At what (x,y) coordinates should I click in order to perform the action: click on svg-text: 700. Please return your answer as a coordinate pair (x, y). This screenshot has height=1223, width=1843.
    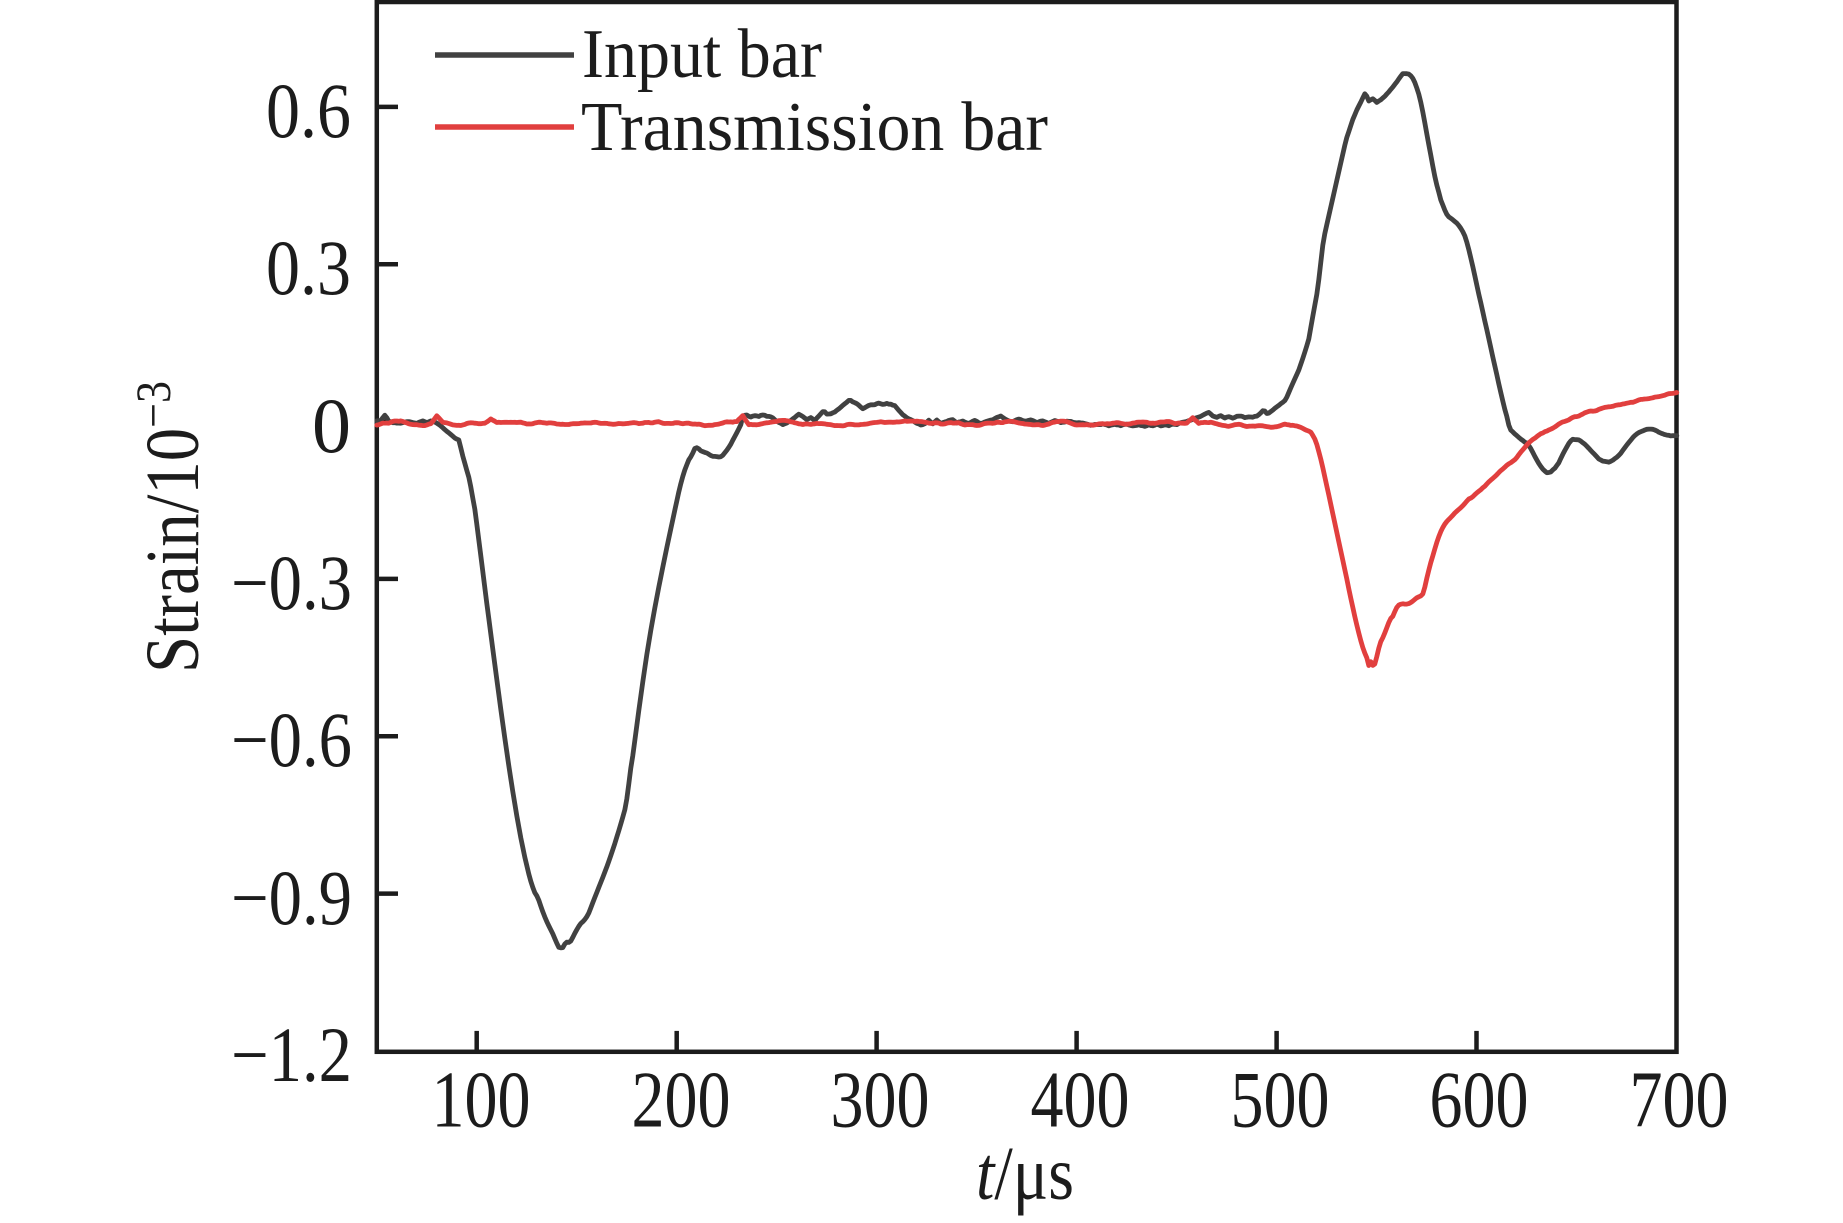
    Looking at the image, I should click on (1679, 1101).